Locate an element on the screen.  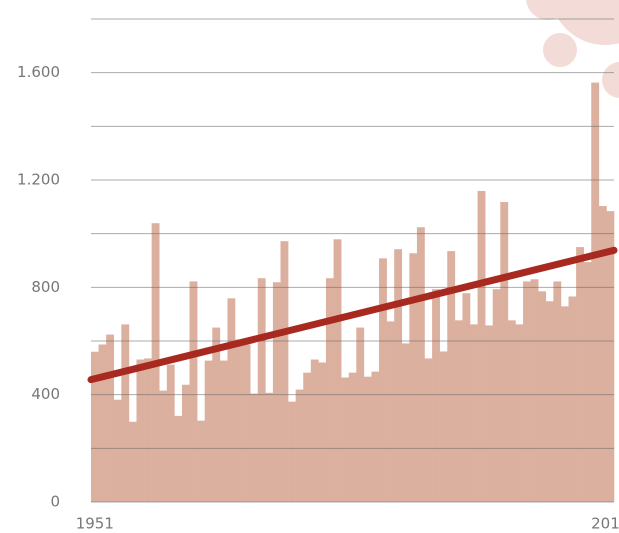
x-tick-label: 2019 is located at coordinates (605, 524).